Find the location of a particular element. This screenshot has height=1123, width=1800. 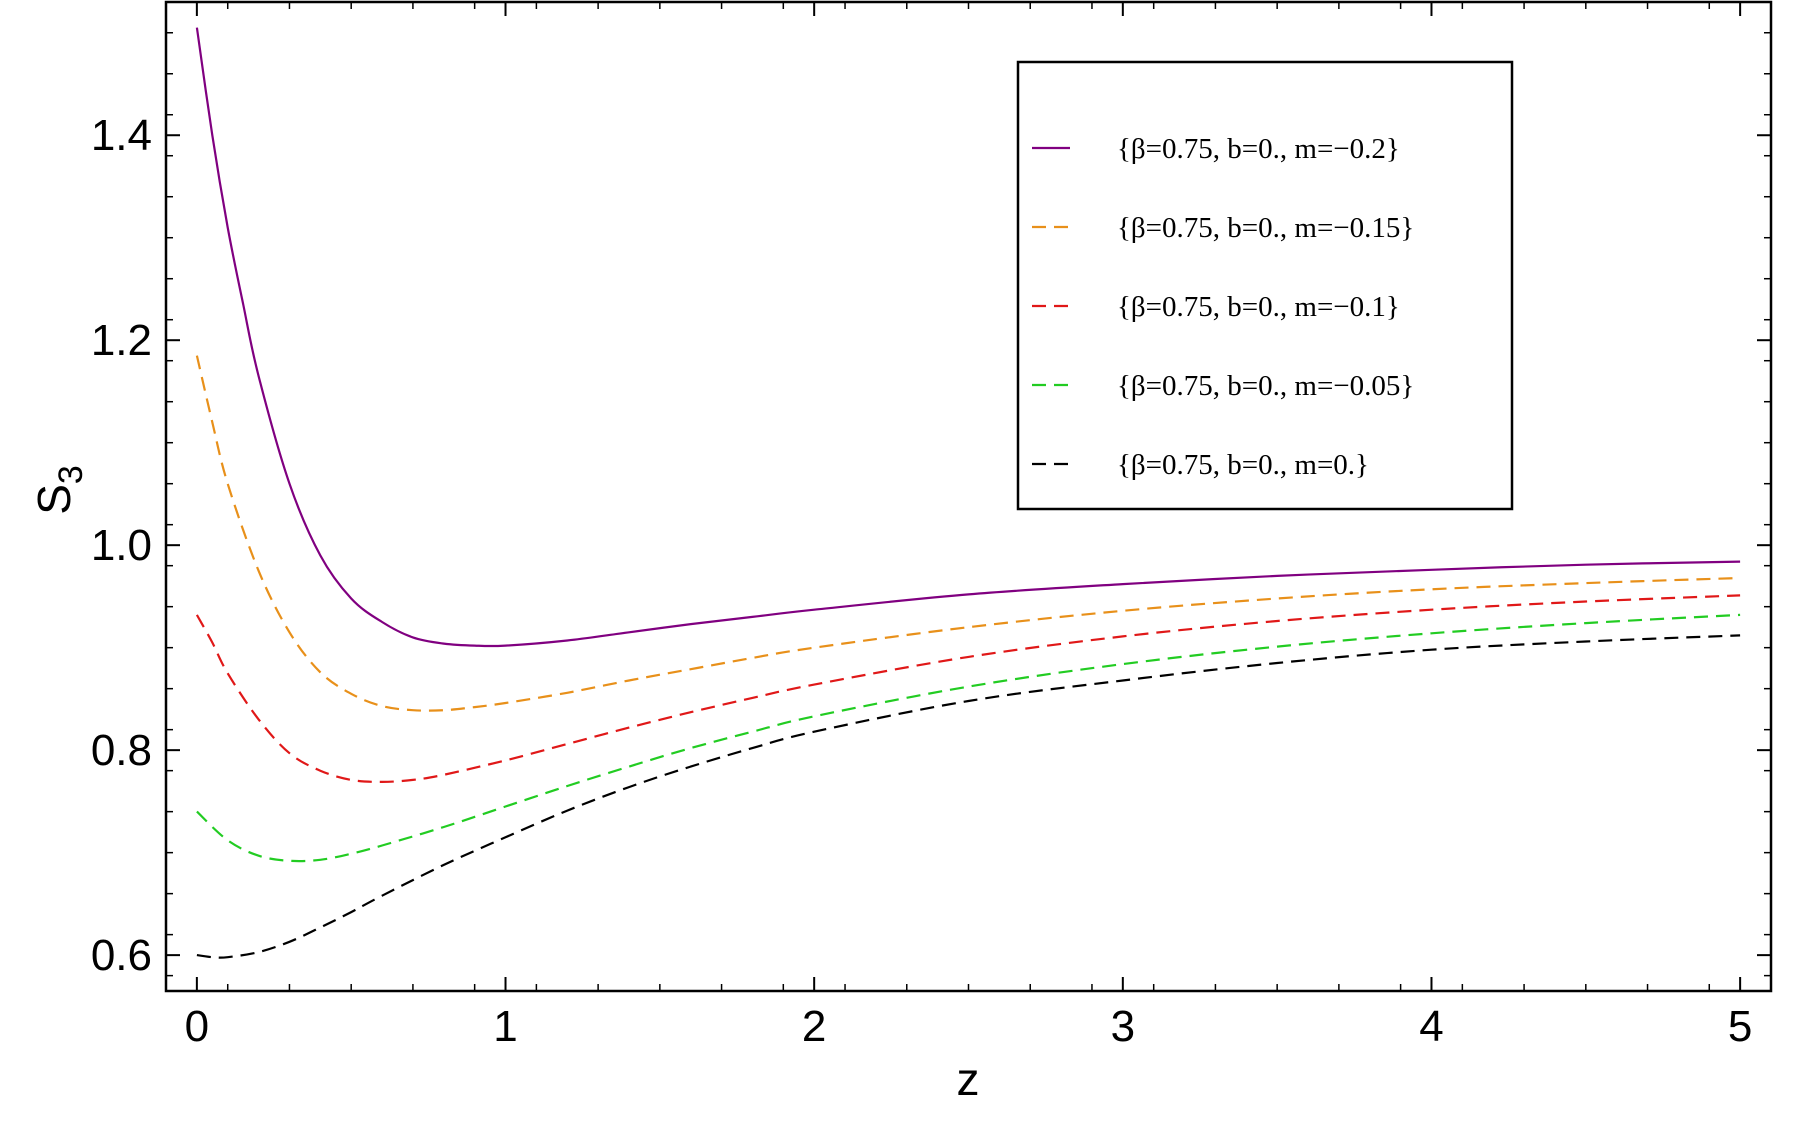

legend-label-4: {β=0.75, b=0., m=−0.05} is located at coordinates (1265, 386).